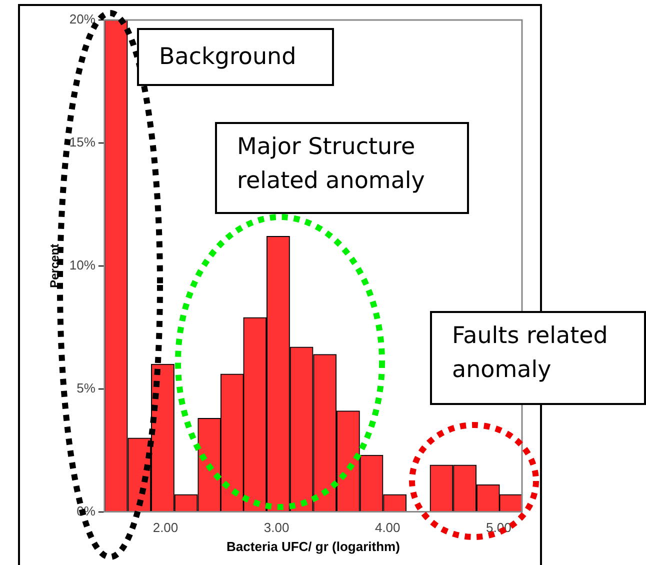 This screenshot has height=565, width=646. Describe the element at coordinates (538, 358) in the screenshot. I see `annotation: Faults related anomaly` at that location.